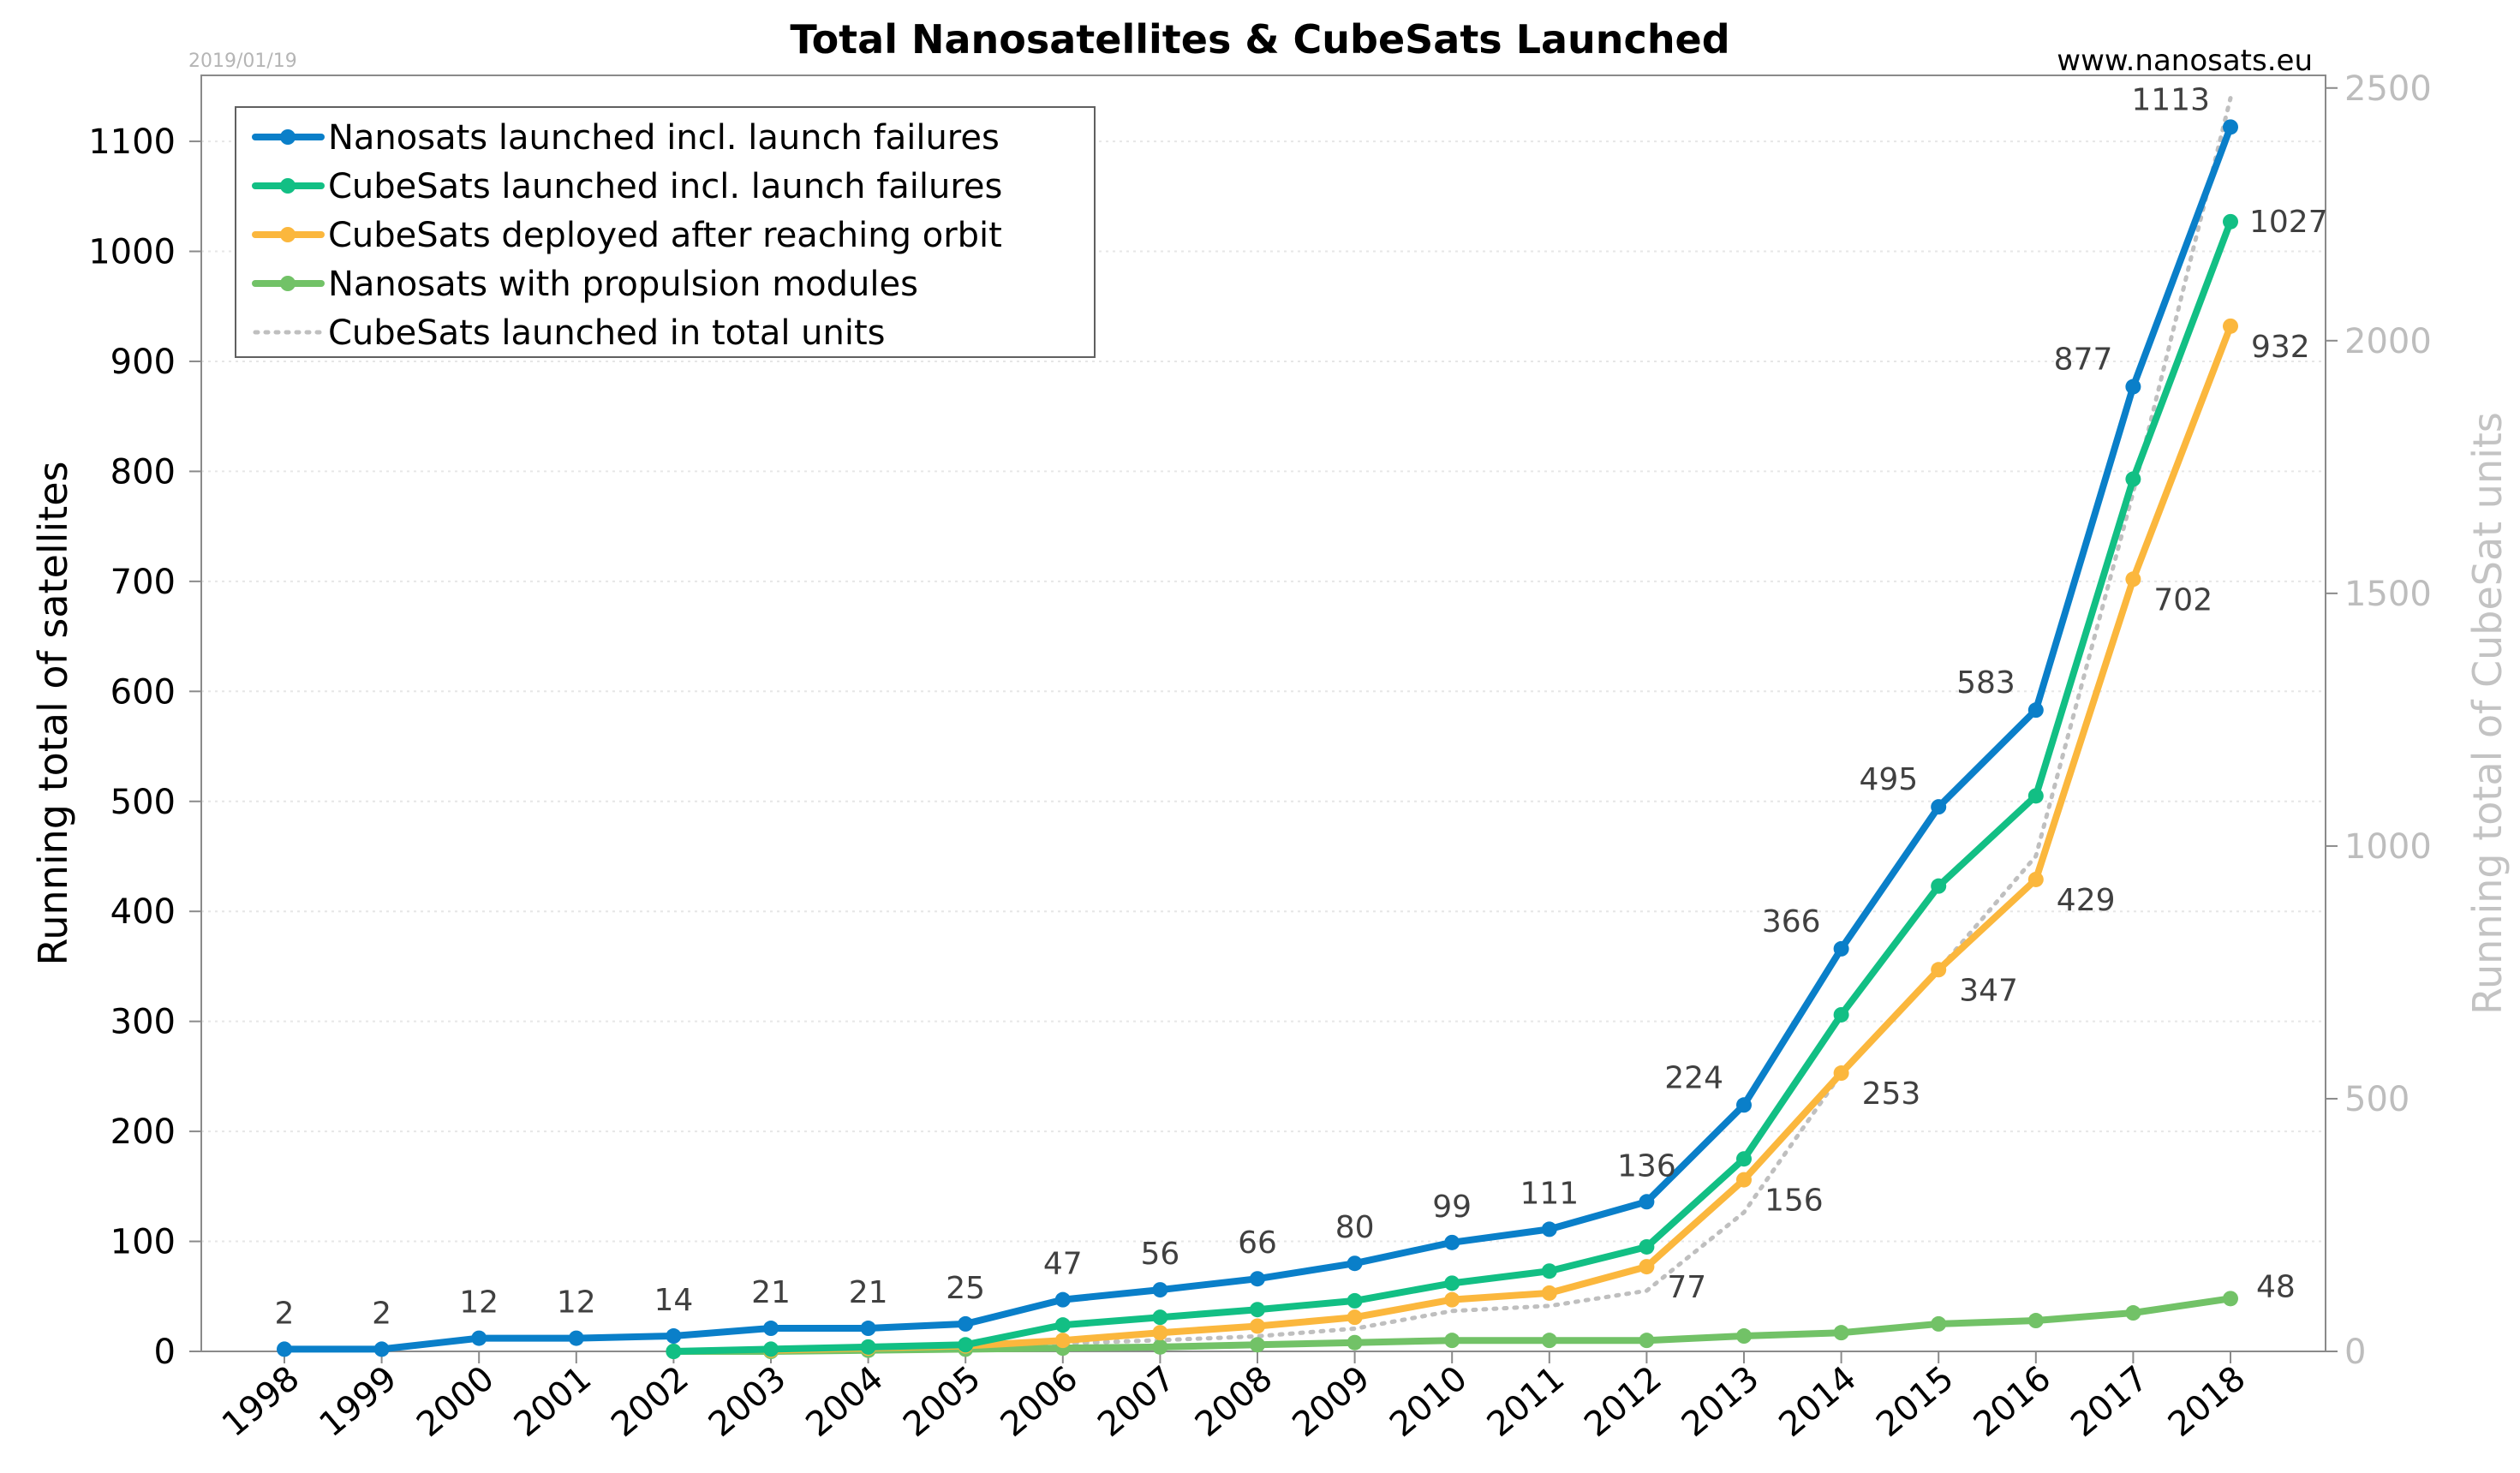 This screenshot has width=2520, height=1473. What do you see at coordinates (2388, 594) in the screenshot?
I see `y-tick-label-right: 1500` at bounding box center [2388, 594].